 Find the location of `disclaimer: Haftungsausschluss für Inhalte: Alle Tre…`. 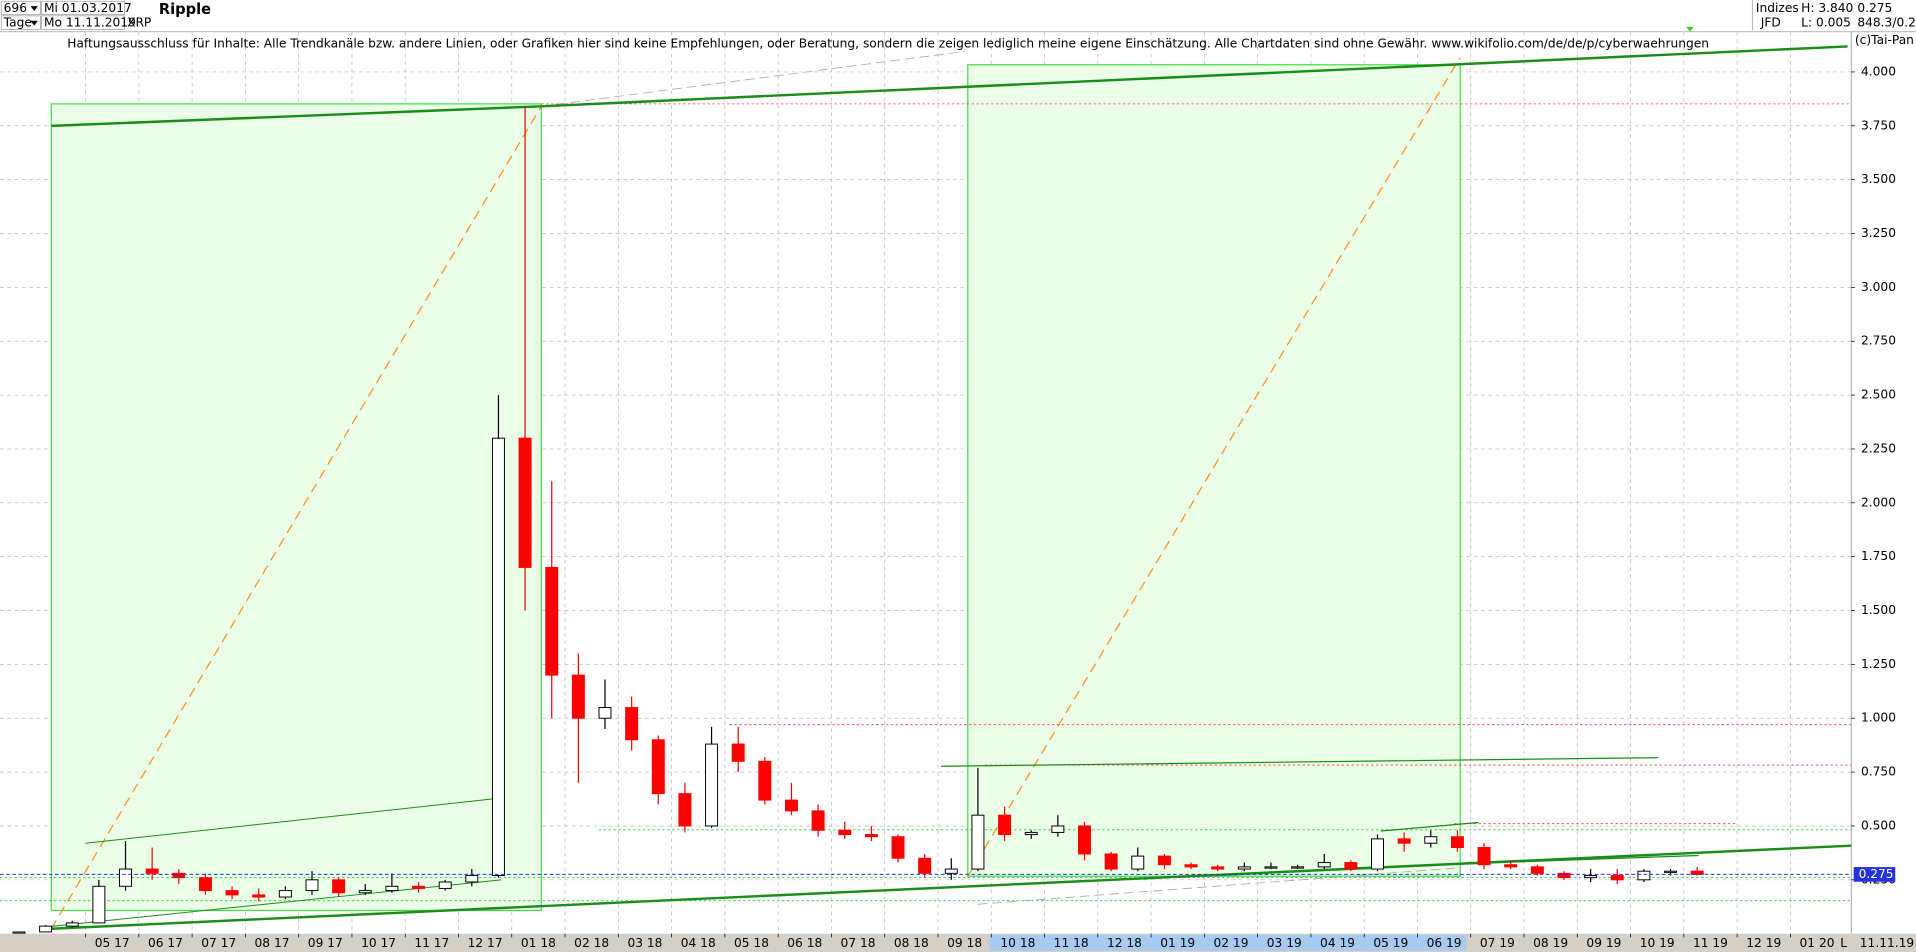

disclaimer: Haftungsausschluss für Inhalte: Alle Tre… is located at coordinates (888, 43).